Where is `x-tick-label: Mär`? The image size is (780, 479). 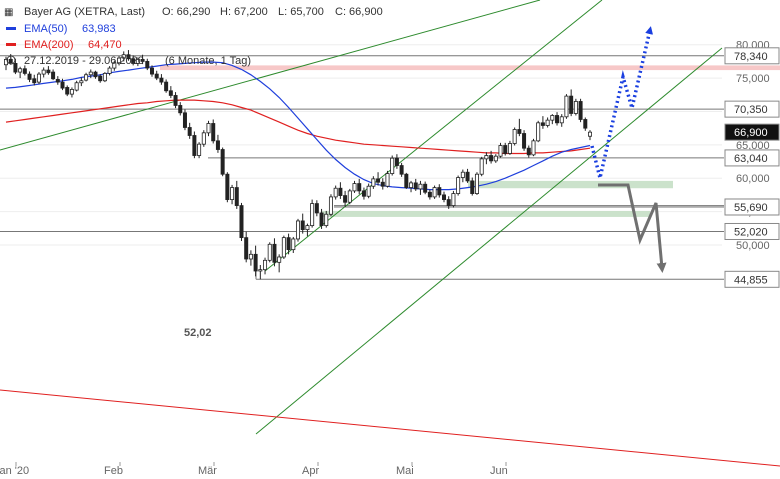 x-tick-label: Mär is located at coordinates (207, 471).